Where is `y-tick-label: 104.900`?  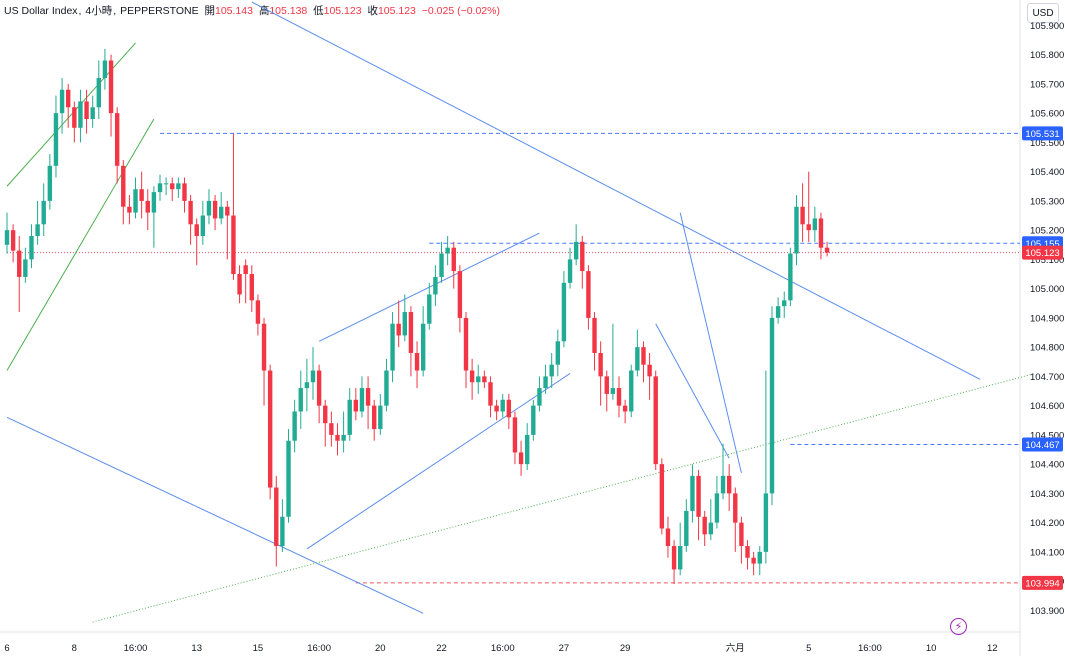 y-tick-label: 104.900 is located at coordinates (1047, 318).